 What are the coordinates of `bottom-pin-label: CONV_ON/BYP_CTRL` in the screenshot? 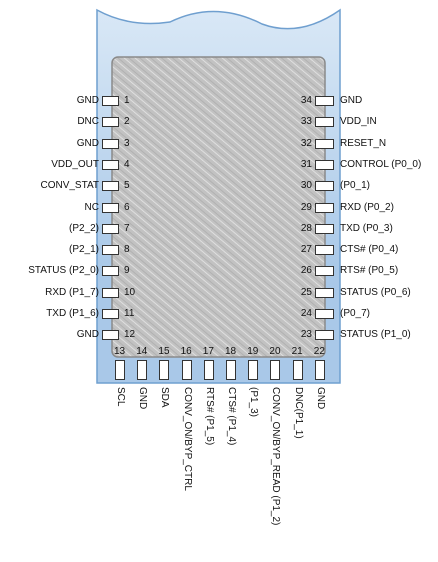 It's located at (187, 439).